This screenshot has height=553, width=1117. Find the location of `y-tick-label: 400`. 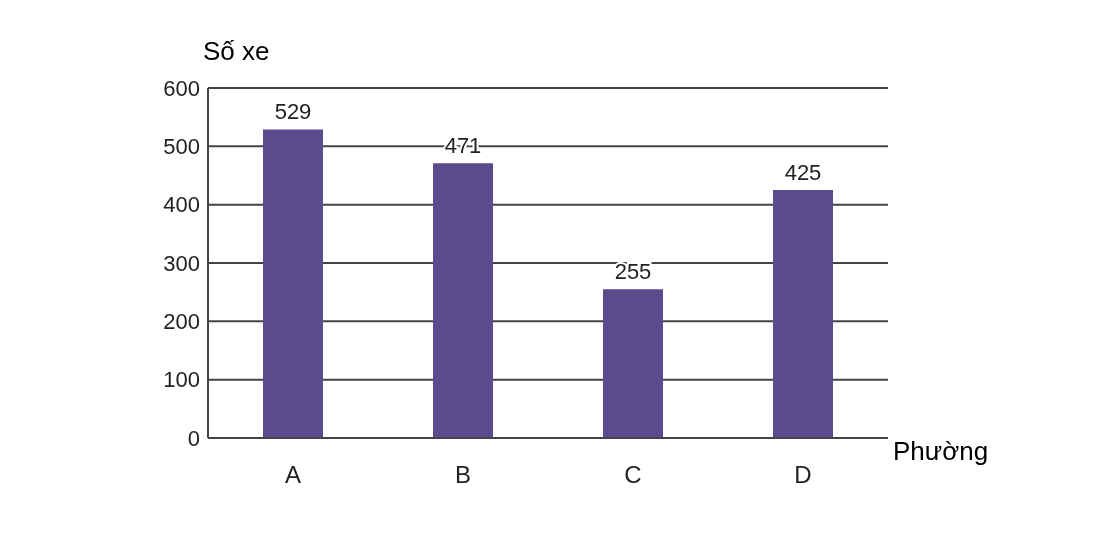

y-tick-label: 400 is located at coordinates (181, 205).